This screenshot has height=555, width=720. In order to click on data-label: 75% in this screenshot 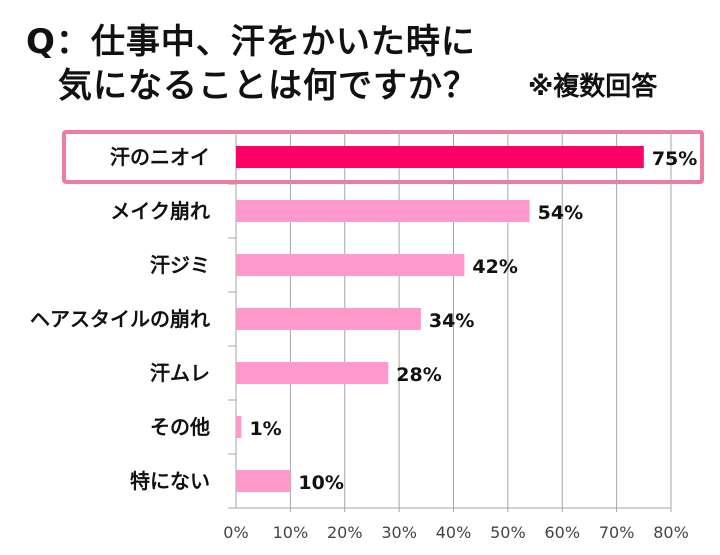, I will do `click(674, 159)`.